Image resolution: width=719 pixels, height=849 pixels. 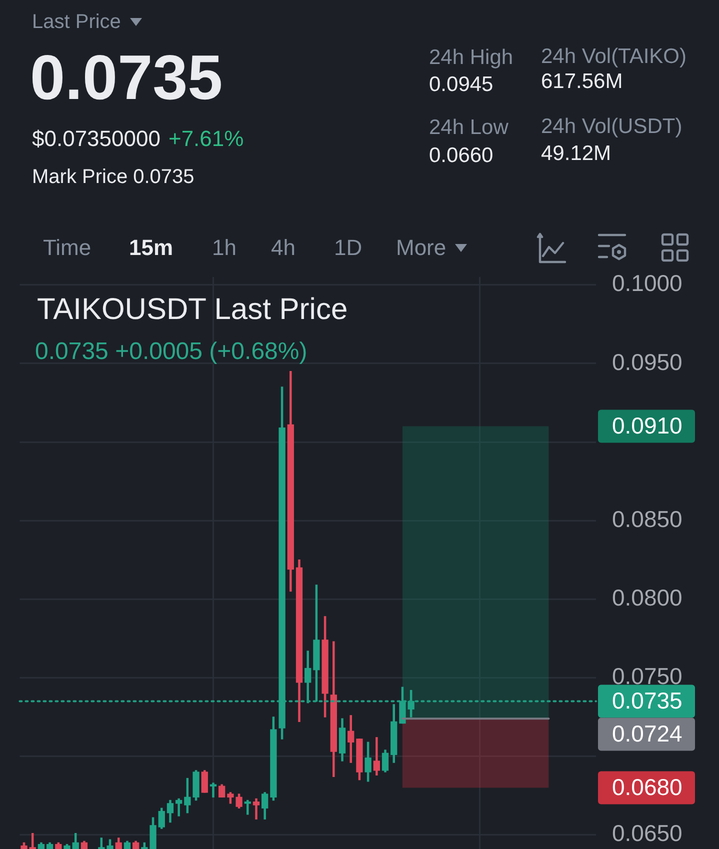 What do you see at coordinates (348, 247) in the screenshot?
I see `text: 1D` at bounding box center [348, 247].